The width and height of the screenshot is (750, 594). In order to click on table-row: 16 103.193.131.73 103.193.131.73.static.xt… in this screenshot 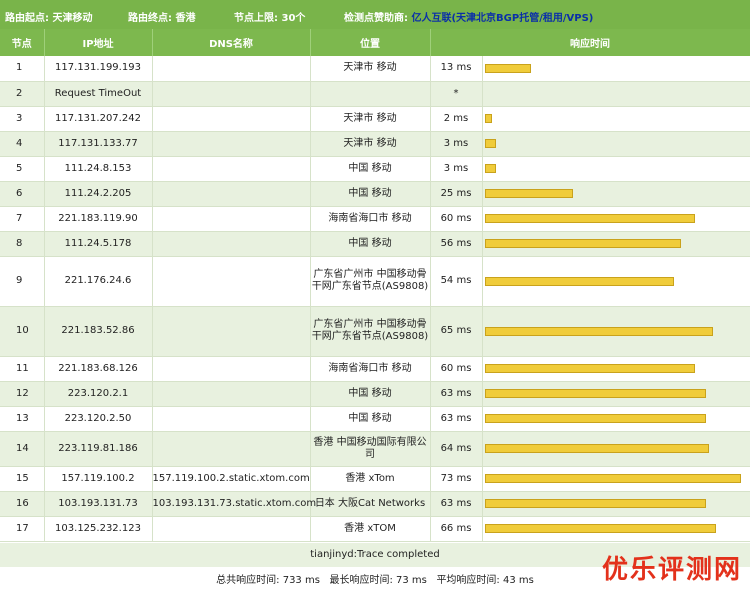, I will do `click(375, 504)`.